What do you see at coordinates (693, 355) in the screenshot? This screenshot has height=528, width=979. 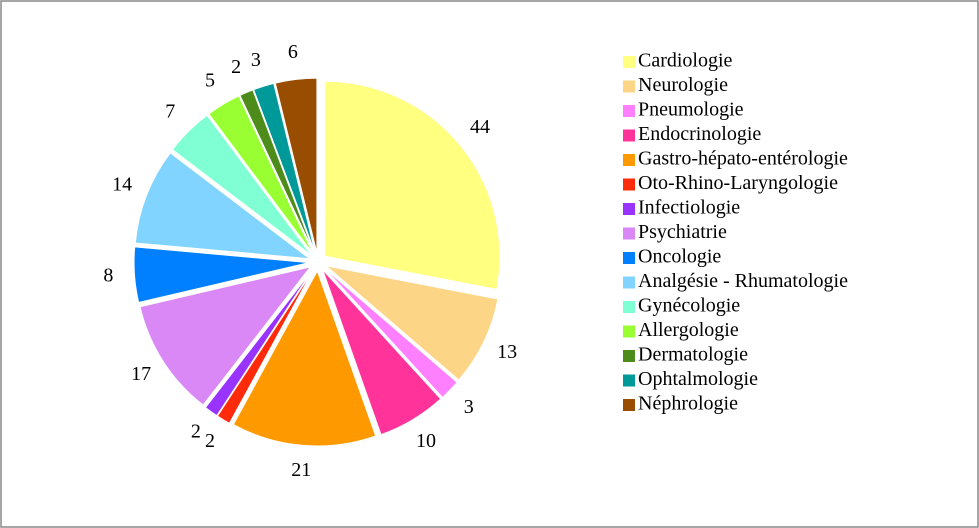 I see `legend-label: Dermatologie` at bounding box center [693, 355].